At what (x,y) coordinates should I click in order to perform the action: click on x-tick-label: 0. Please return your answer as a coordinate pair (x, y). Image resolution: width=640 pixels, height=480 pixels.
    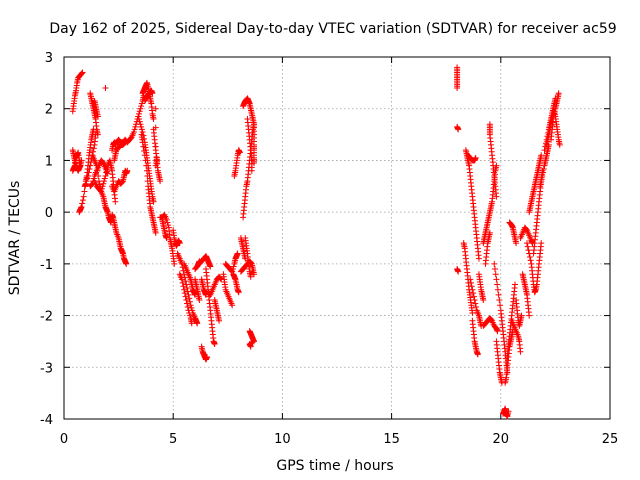
    Looking at the image, I should click on (64, 439).